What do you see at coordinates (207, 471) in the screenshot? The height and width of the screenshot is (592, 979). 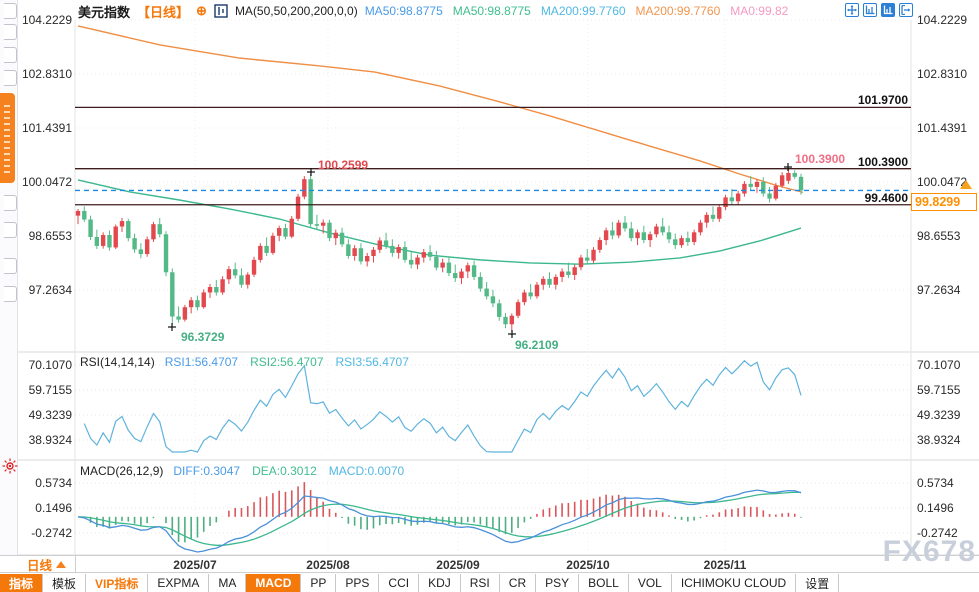 I see `macd-value: DIFF:0.3047` at bounding box center [207, 471].